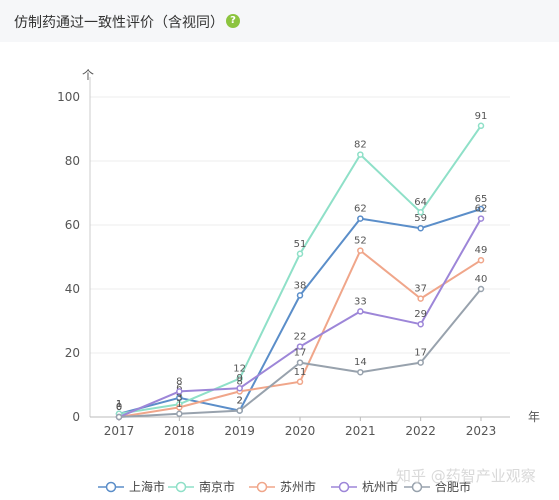  I want to click on data-label: 4, so click(179, 394).